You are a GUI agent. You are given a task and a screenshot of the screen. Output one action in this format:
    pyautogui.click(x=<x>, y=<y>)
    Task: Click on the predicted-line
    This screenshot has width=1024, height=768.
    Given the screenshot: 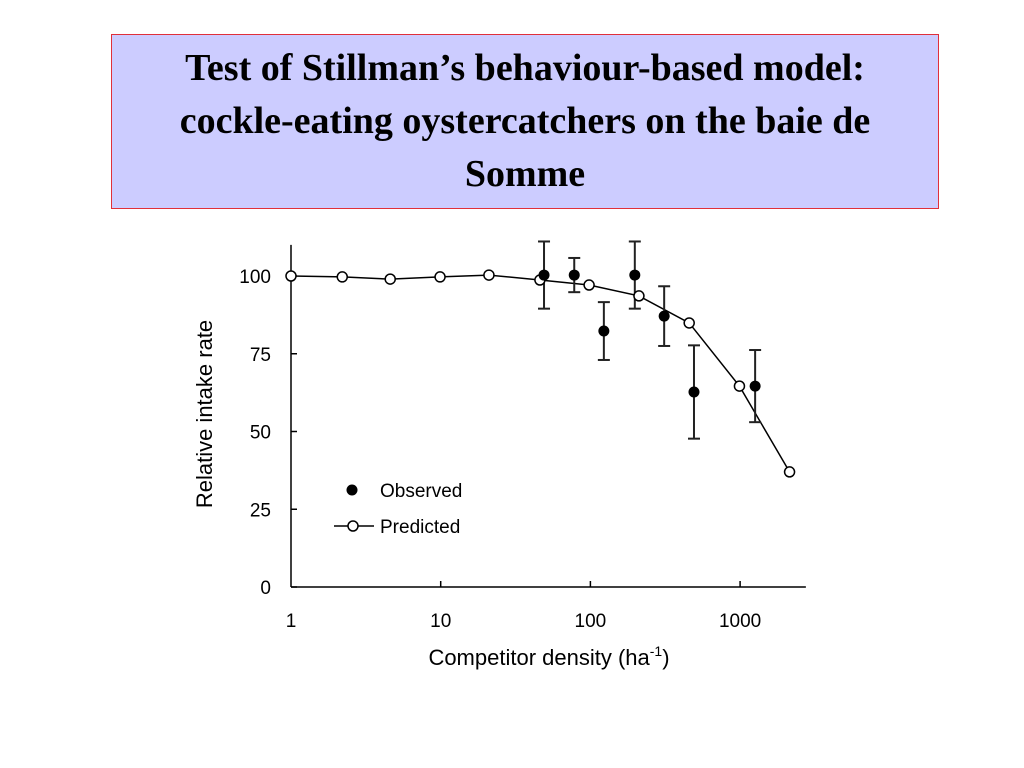 What is the action you would take?
    pyautogui.click(x=540, y=373)
    